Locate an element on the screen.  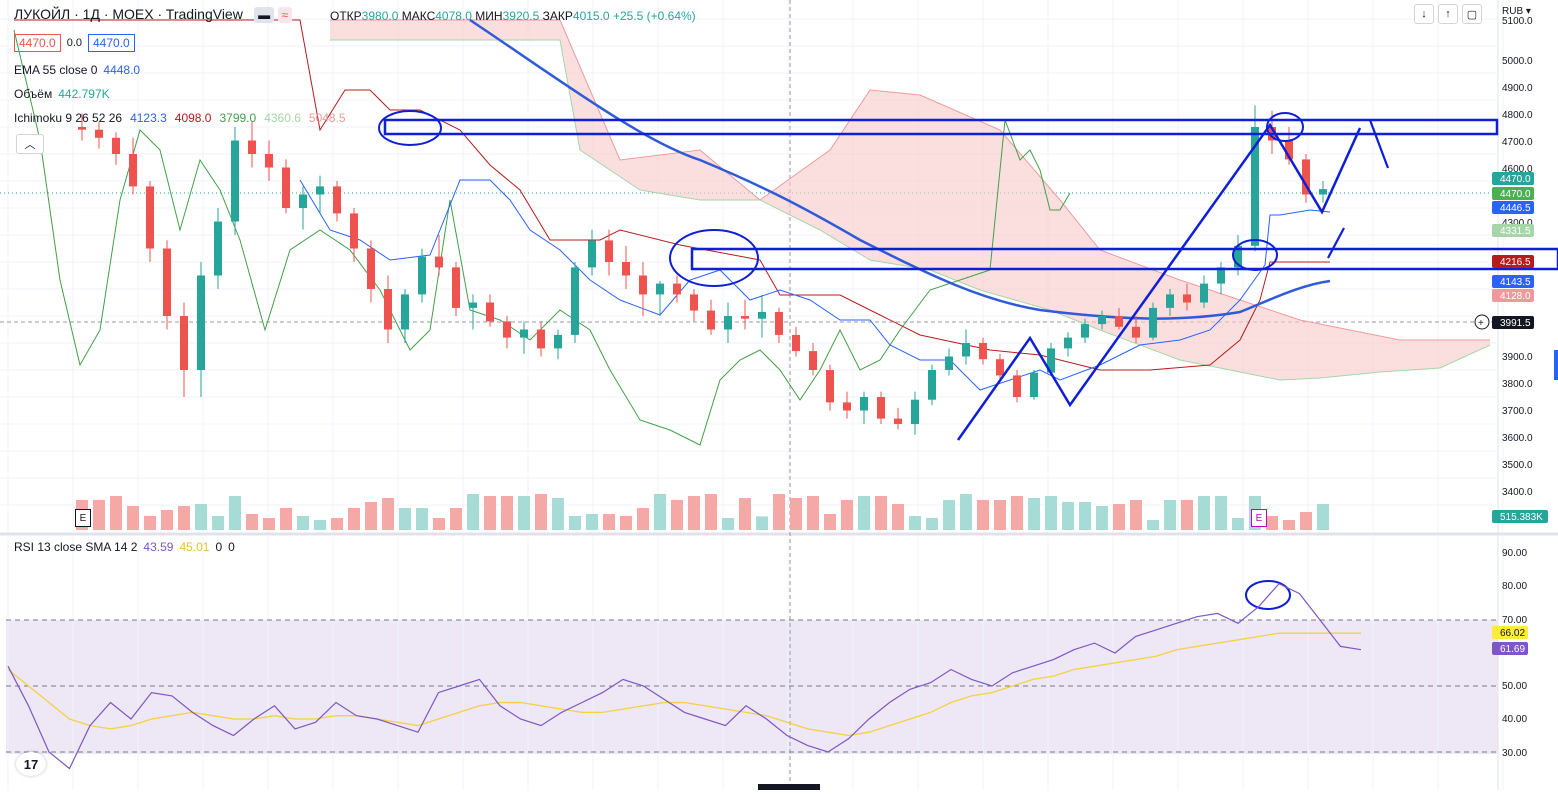
market-status-icon: ▬ is located at coordinates (264, 15).